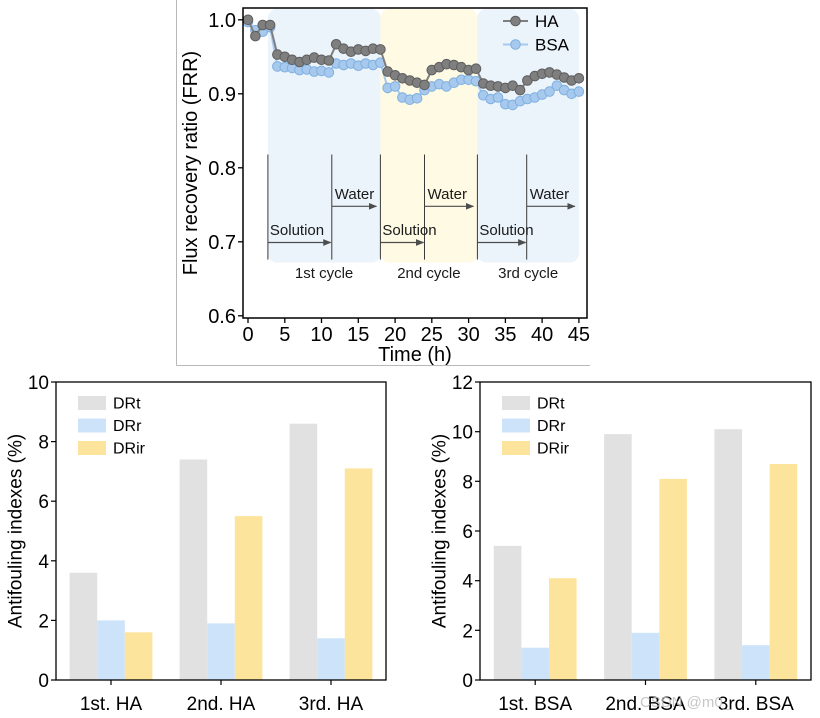 The image size is (820, 718). What do you see at coordinates (358, 335) in the screenshot?
I see `x-tick-label: 15` at bounding box center [358, 335].